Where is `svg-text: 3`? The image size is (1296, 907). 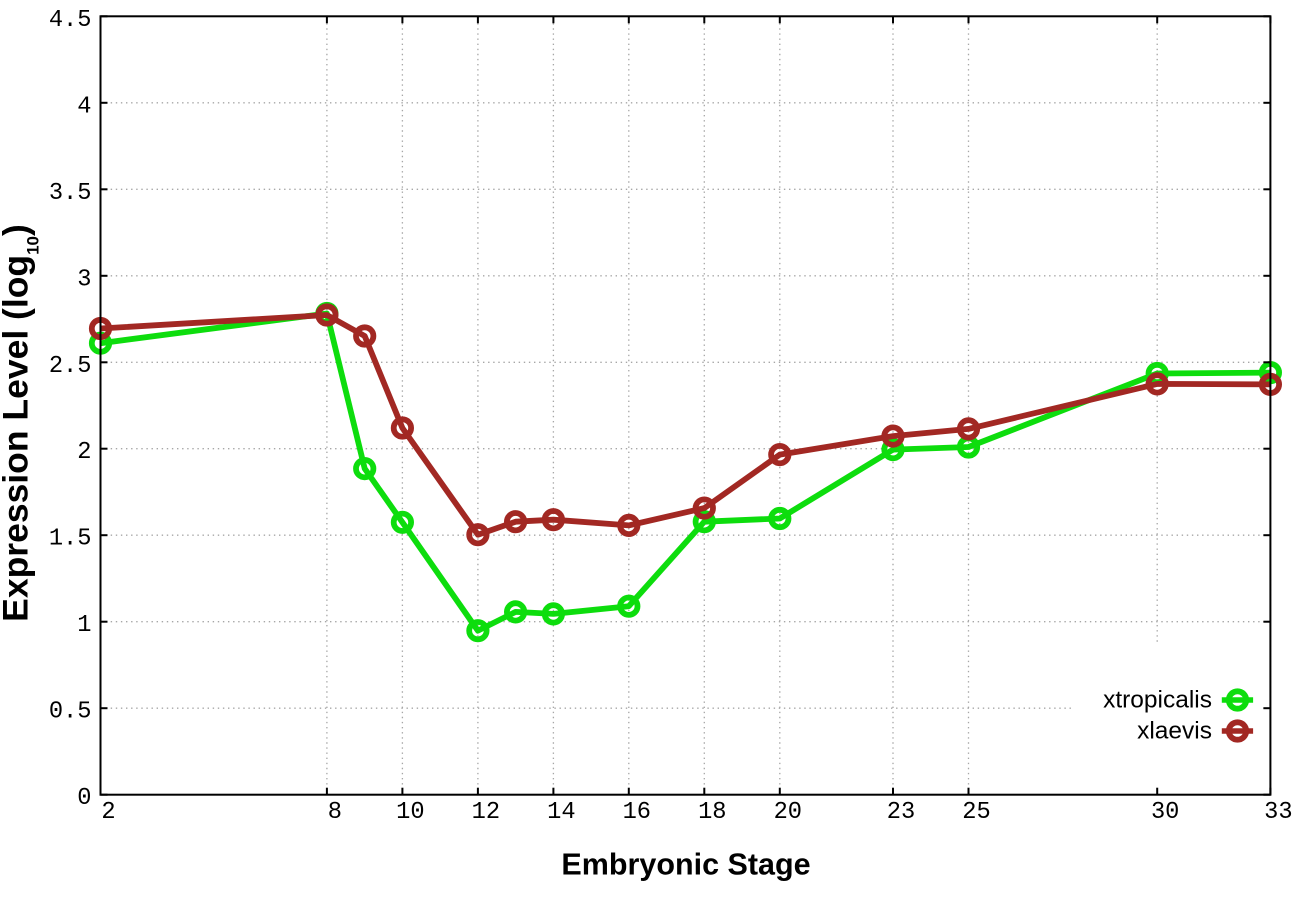
svg-text: 3 is located at coordinates (84, 279).